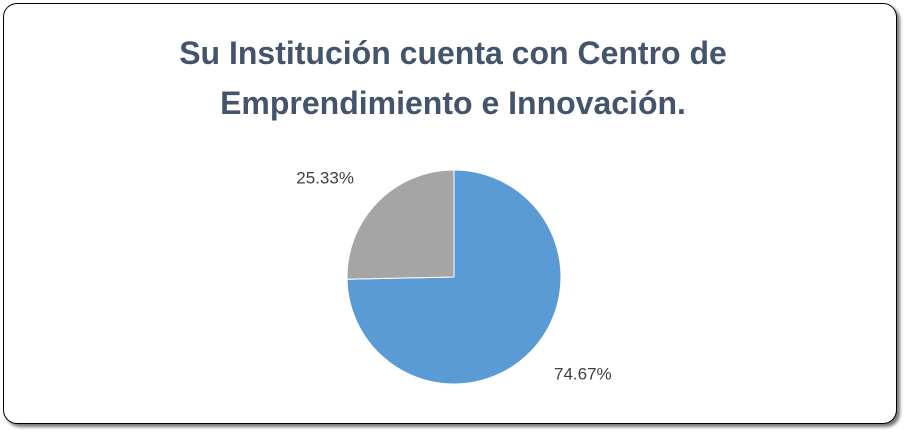  What do you see at coordinates (583, 373) in the screenshot?
I see `data-label: 74.67%` at bounding box center [583, 373].